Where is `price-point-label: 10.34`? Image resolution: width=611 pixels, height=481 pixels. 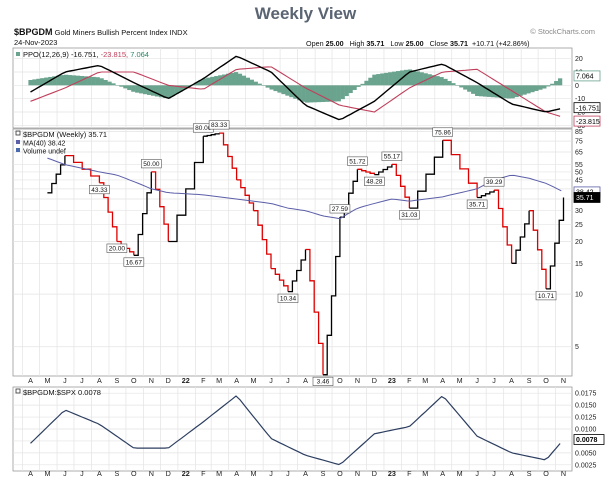
price-point-label: 10.34 is located at coordinates (288, 299).